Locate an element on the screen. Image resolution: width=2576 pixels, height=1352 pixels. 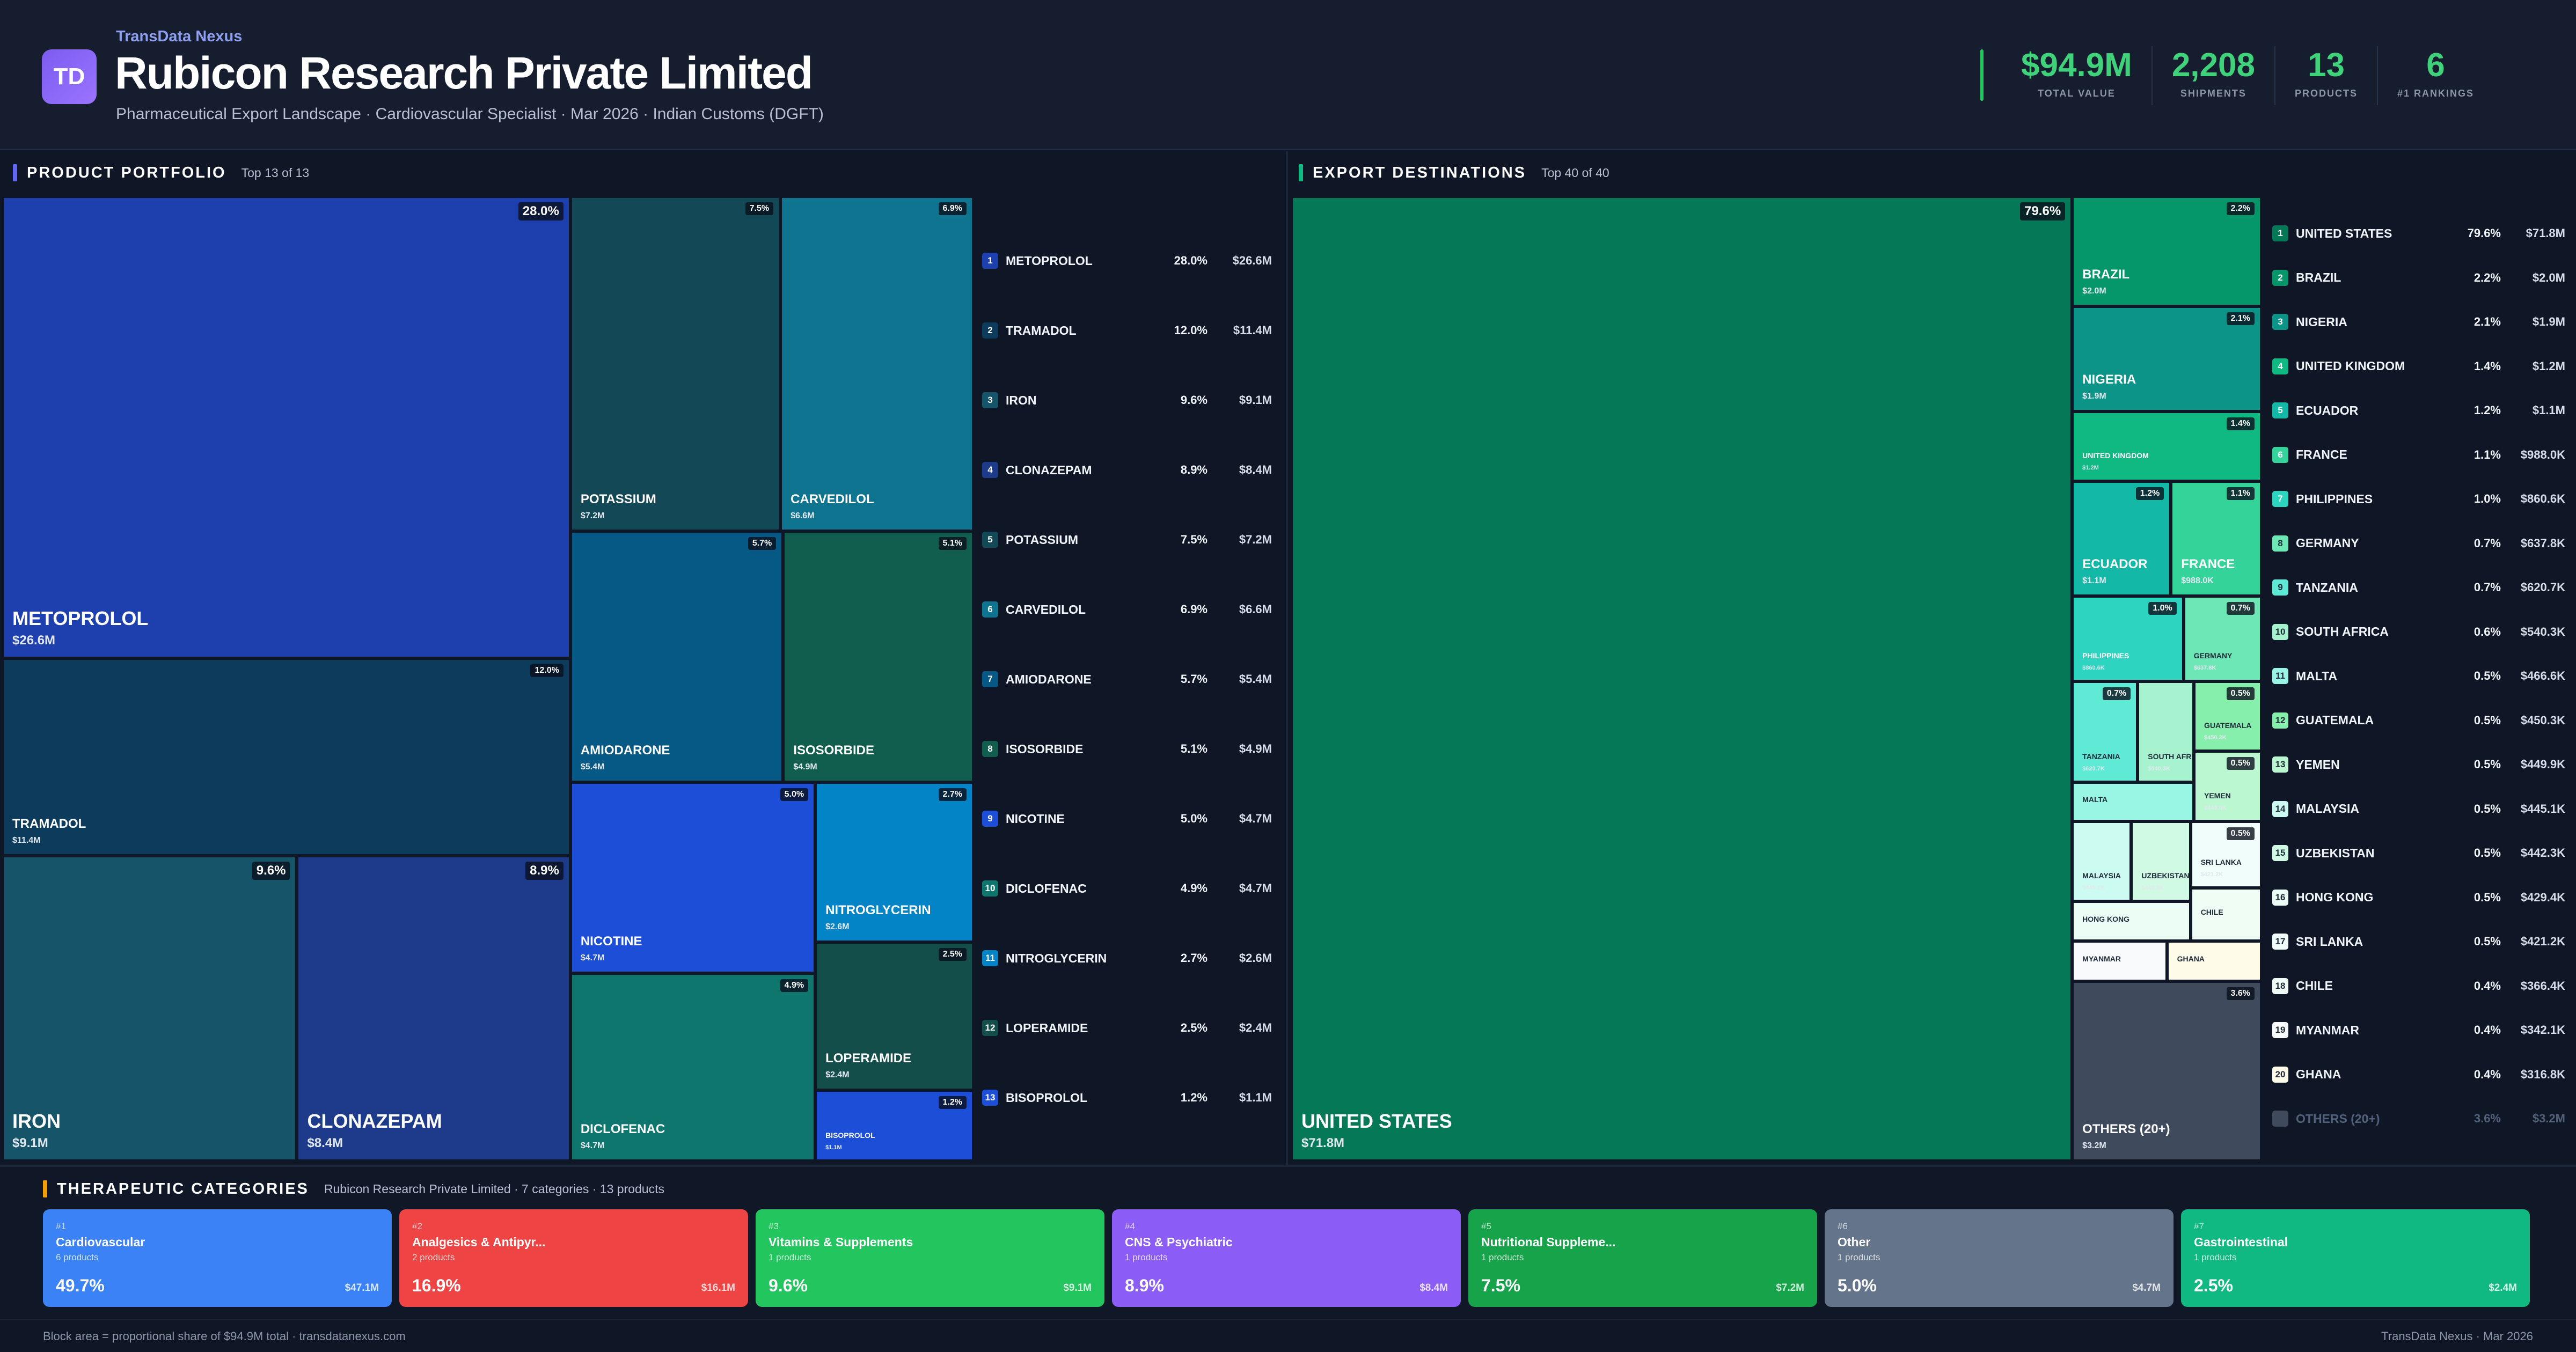
product-tile-metoprolol: METOPROLOL $26.6M 28.0% is located at coordinates (286, 427).